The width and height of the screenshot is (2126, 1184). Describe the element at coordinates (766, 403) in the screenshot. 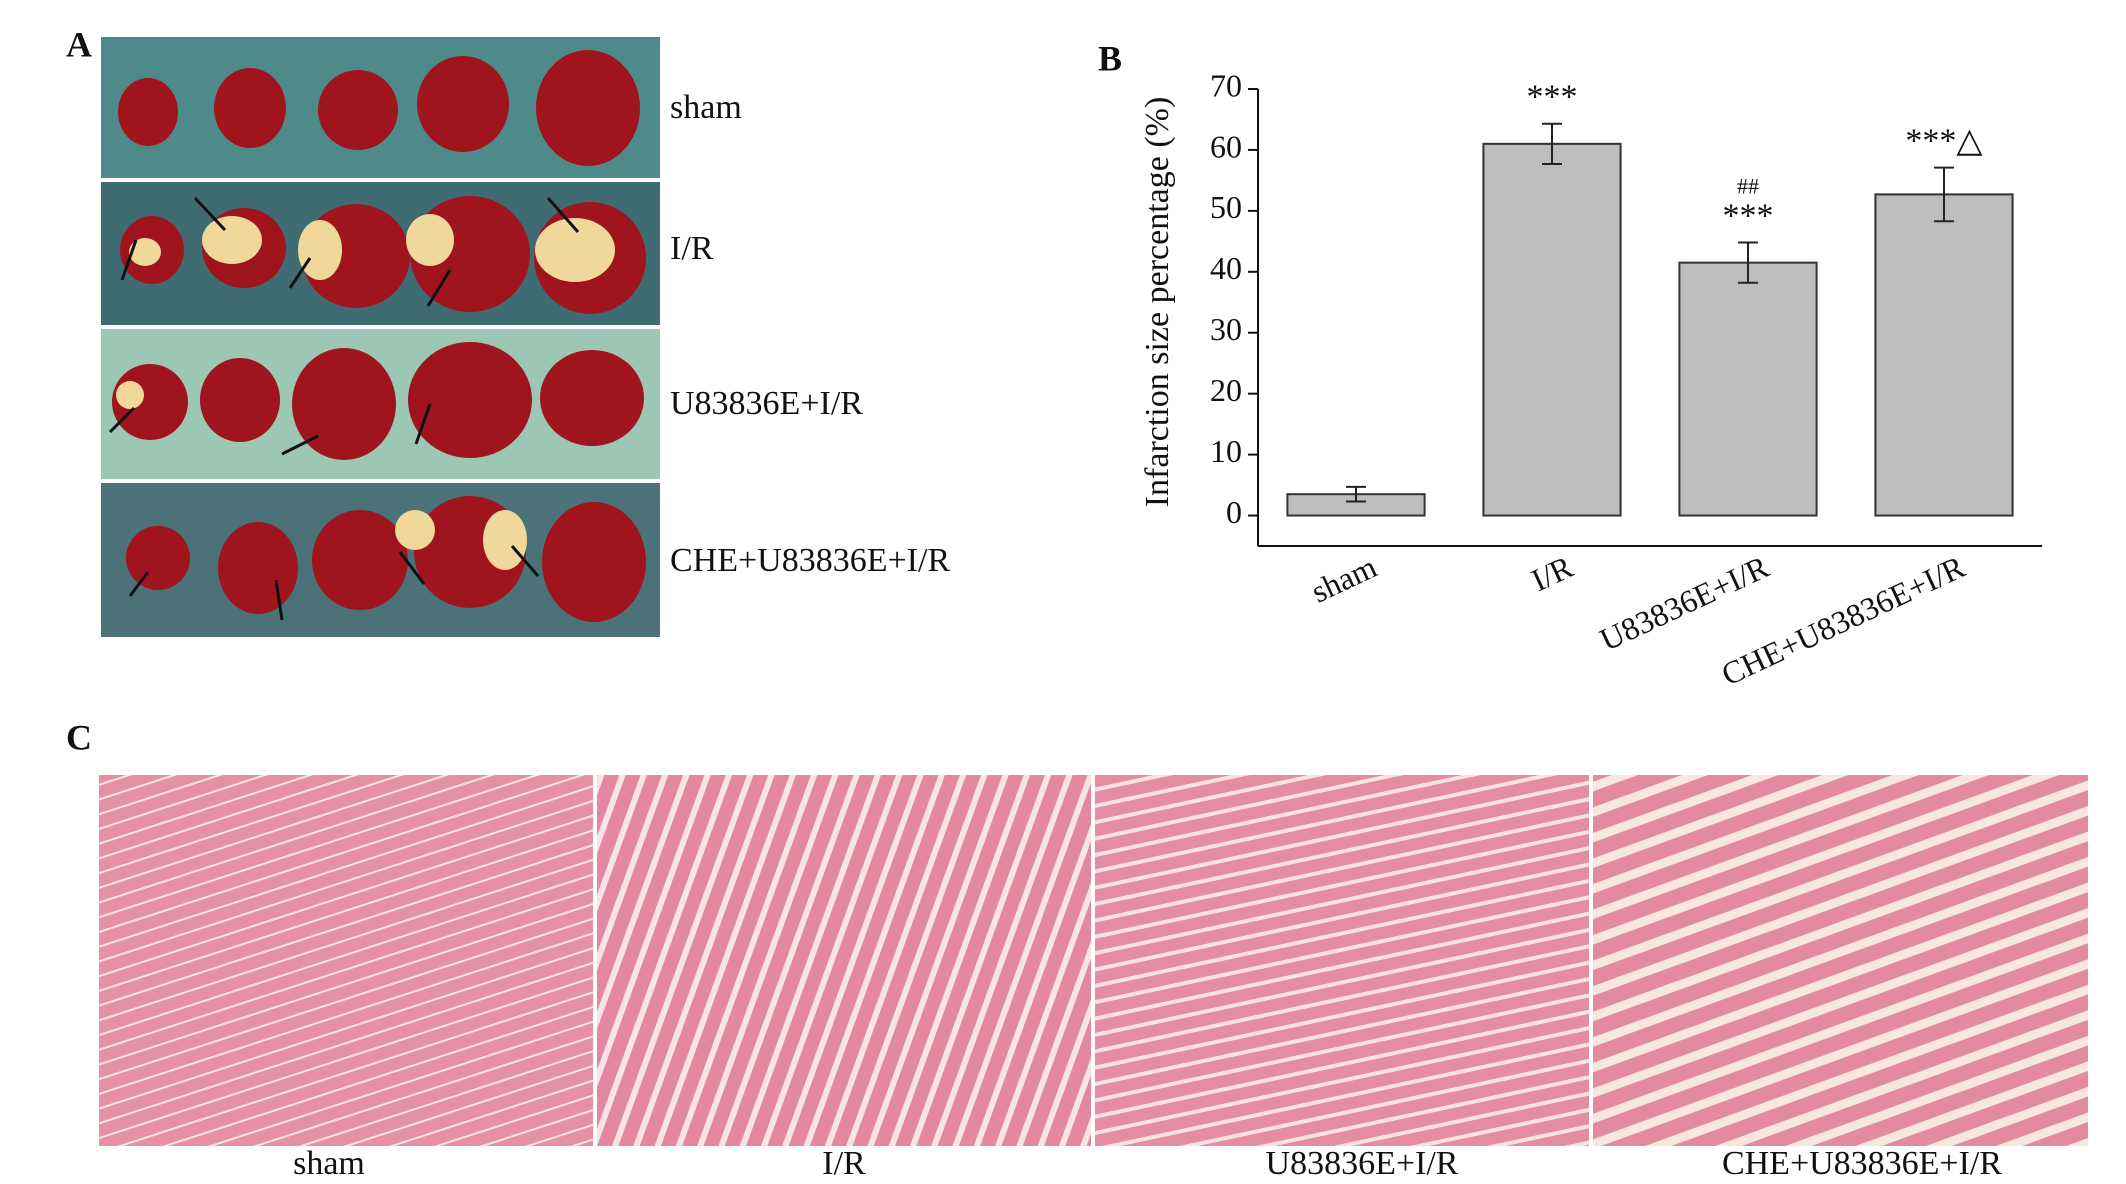

I see `row-label: U83836E+I/R` at that location.